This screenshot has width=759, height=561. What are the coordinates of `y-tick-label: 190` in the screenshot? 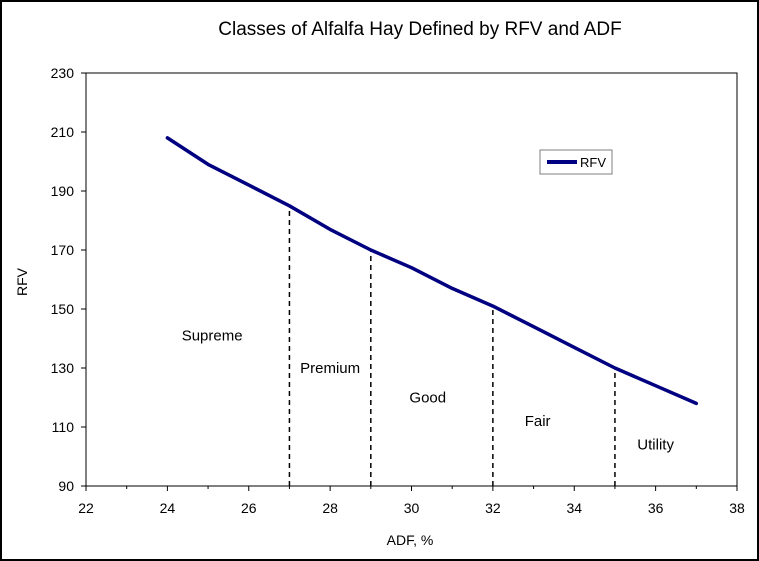 It's located at (63, 191).